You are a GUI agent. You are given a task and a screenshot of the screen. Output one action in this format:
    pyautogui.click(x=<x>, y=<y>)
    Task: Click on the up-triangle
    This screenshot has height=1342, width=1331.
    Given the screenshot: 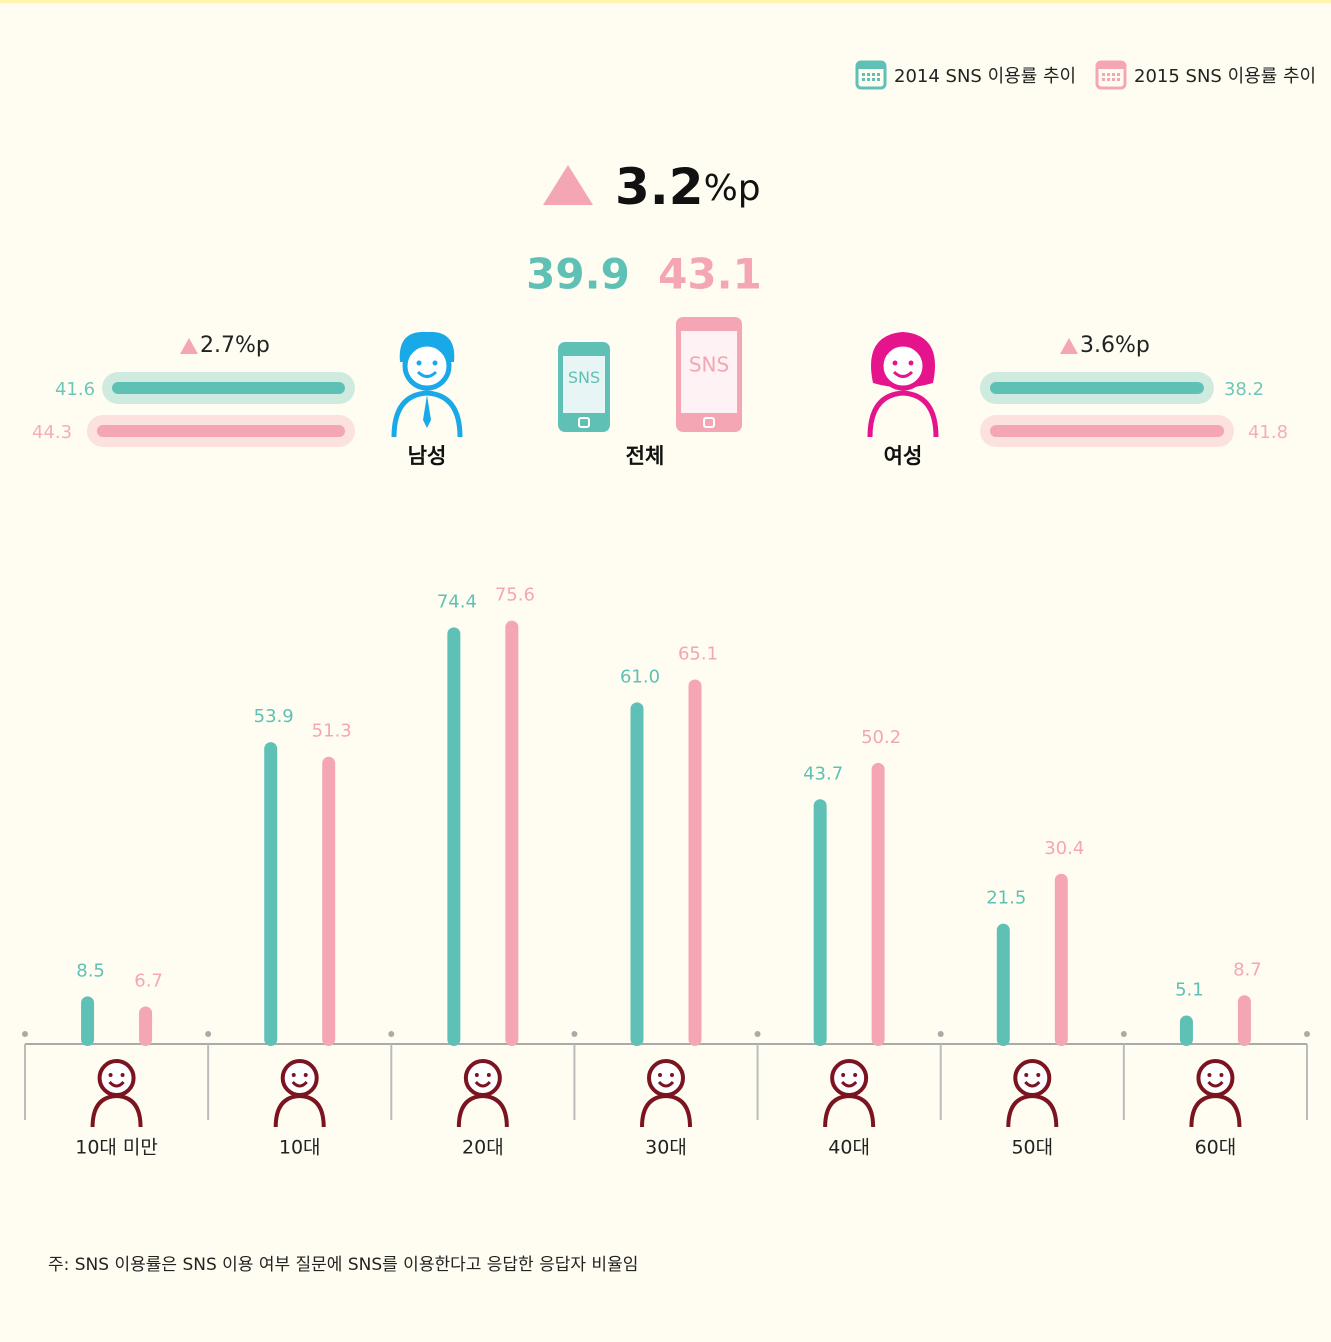 What is the action you would take?
    pyautogui.click(x=568, y=185)
    